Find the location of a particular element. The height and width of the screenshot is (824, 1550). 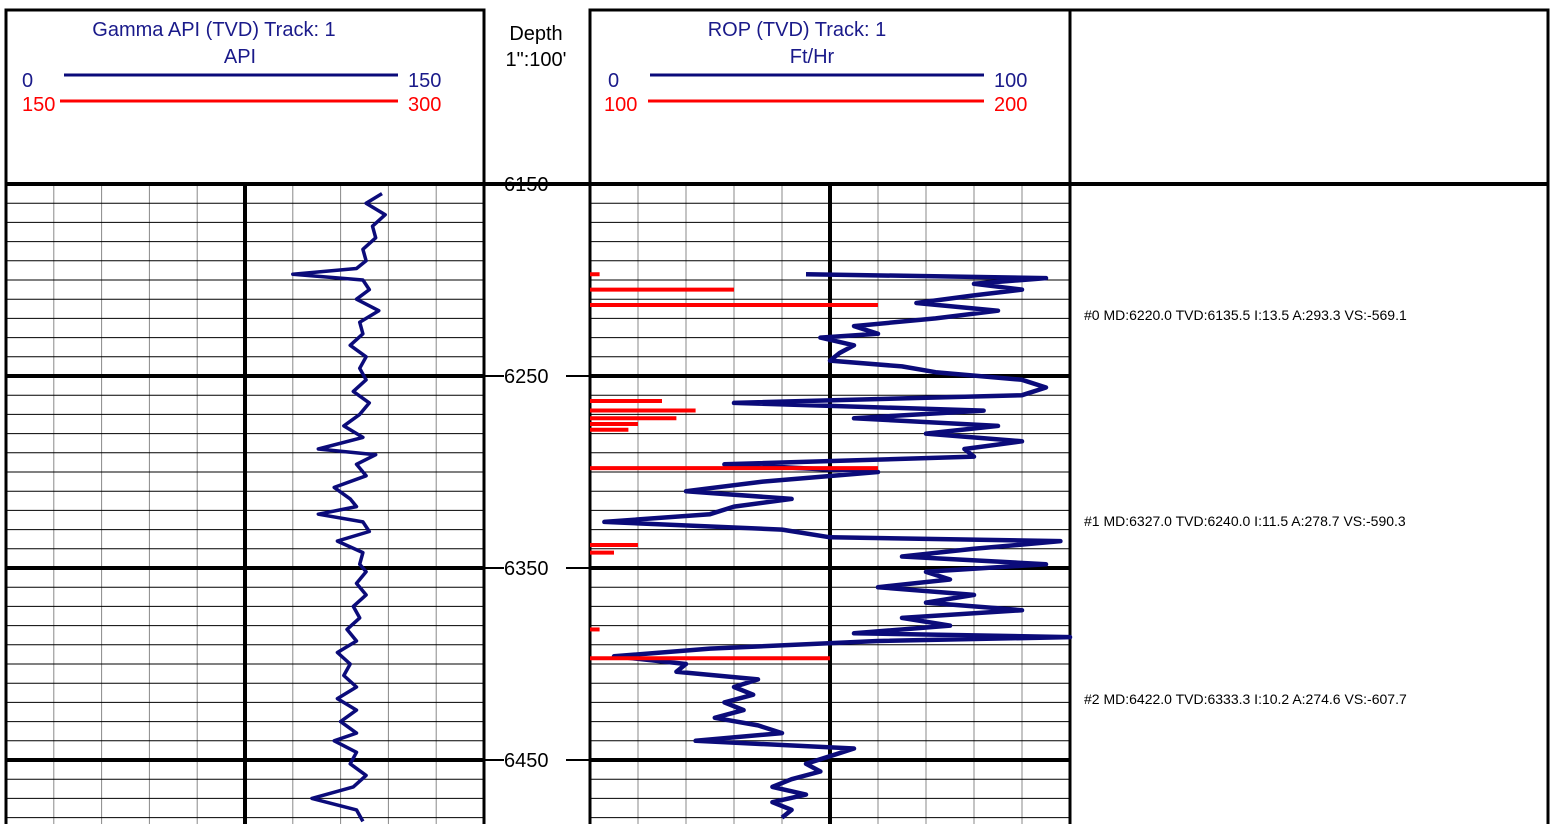

depth-label: 6250 is located at coordinates (526, 377).